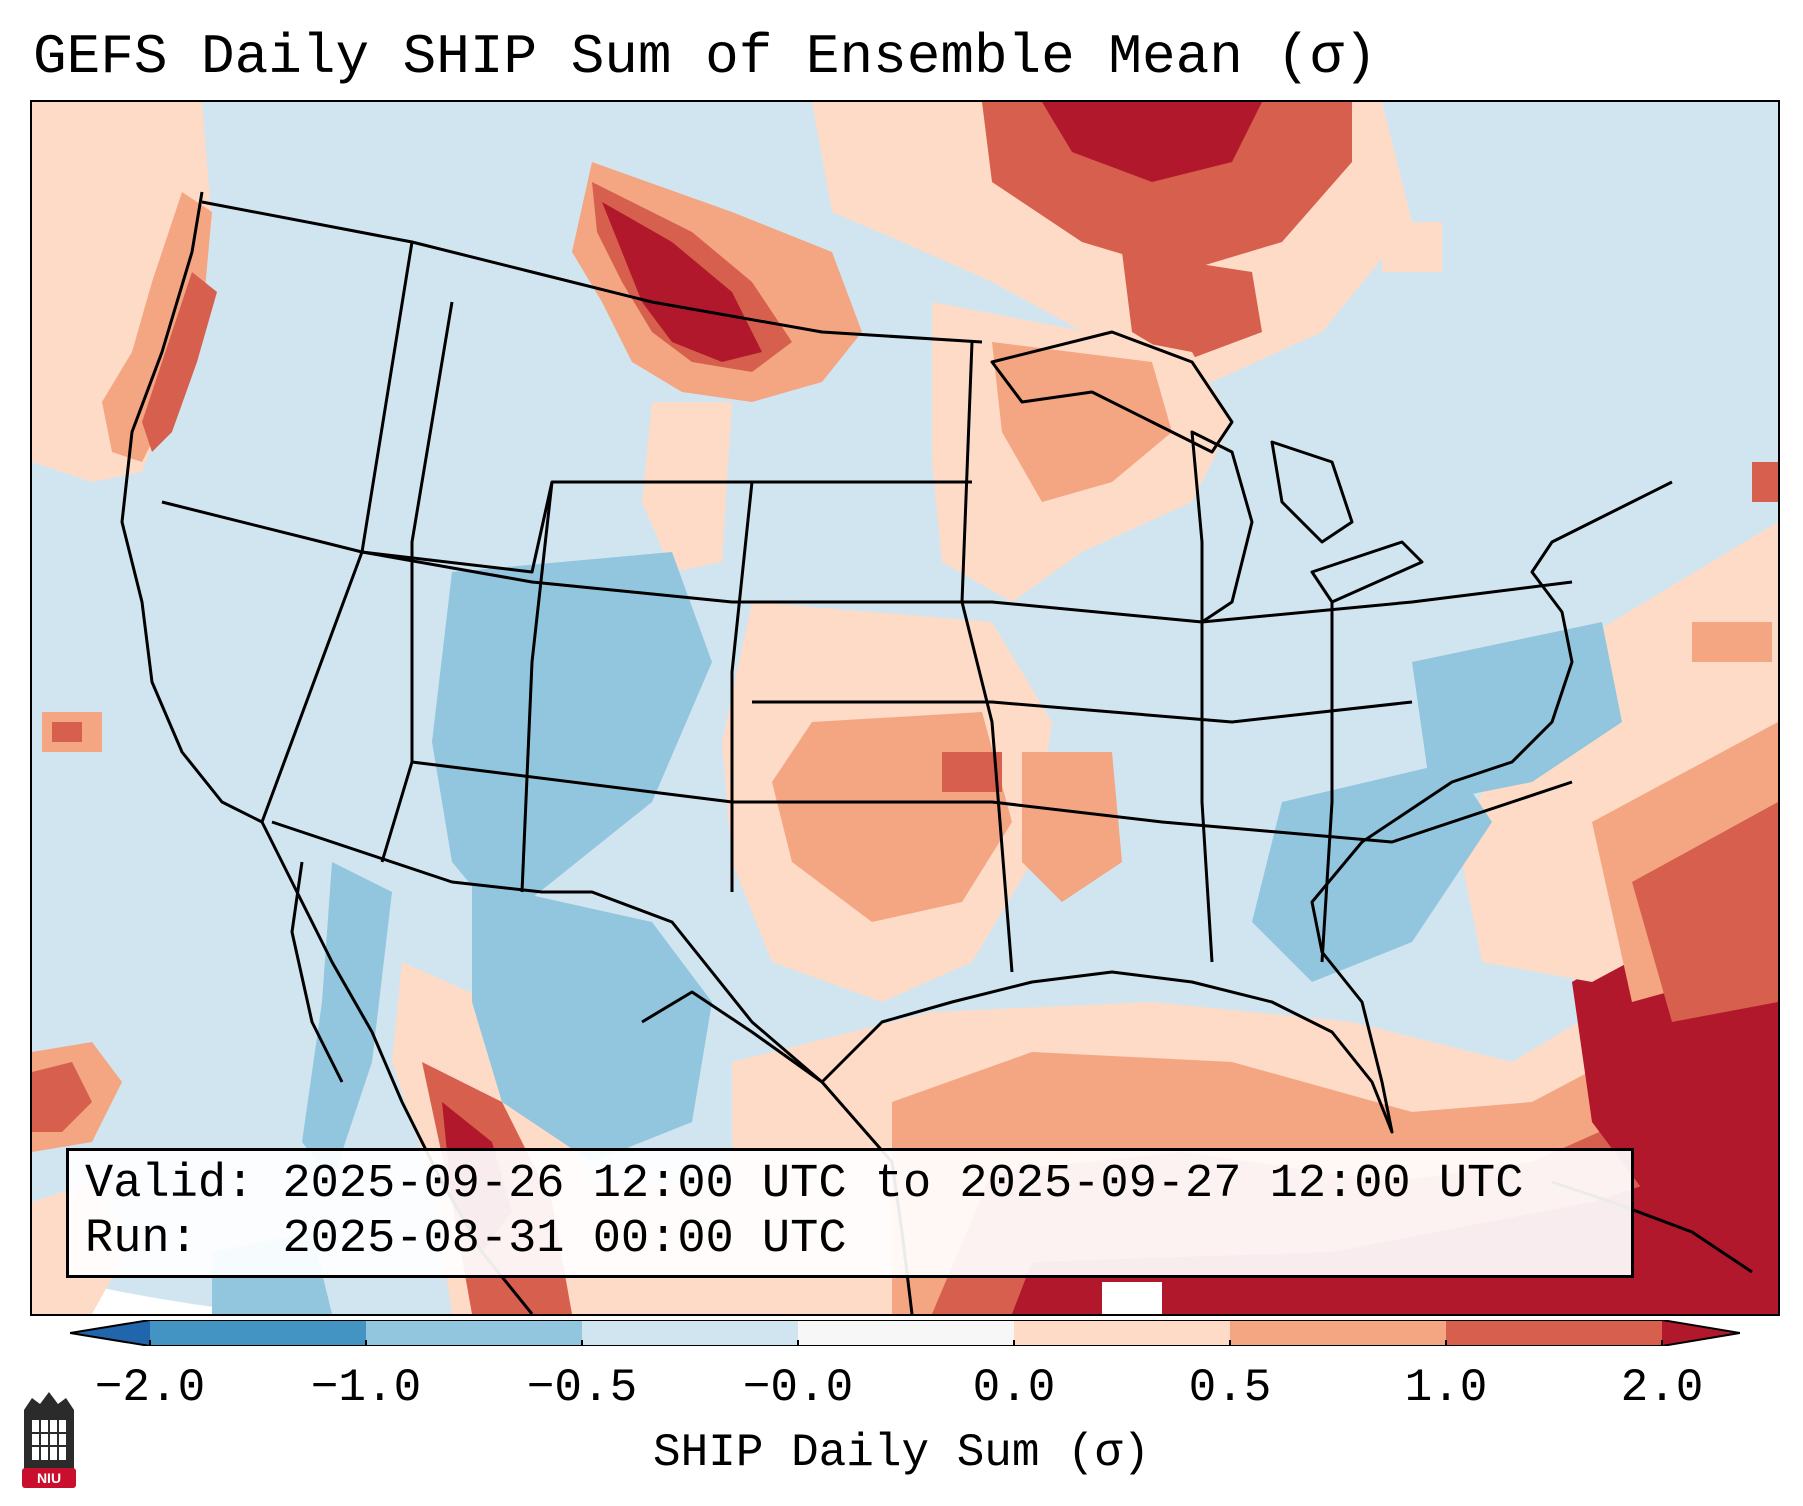 The height and width of the screenshot is (1506, 1803). What do you see at coordinates (1222, 527) in the screenshot?
I see `lake-michigan` at bounding box center [1222, 527].